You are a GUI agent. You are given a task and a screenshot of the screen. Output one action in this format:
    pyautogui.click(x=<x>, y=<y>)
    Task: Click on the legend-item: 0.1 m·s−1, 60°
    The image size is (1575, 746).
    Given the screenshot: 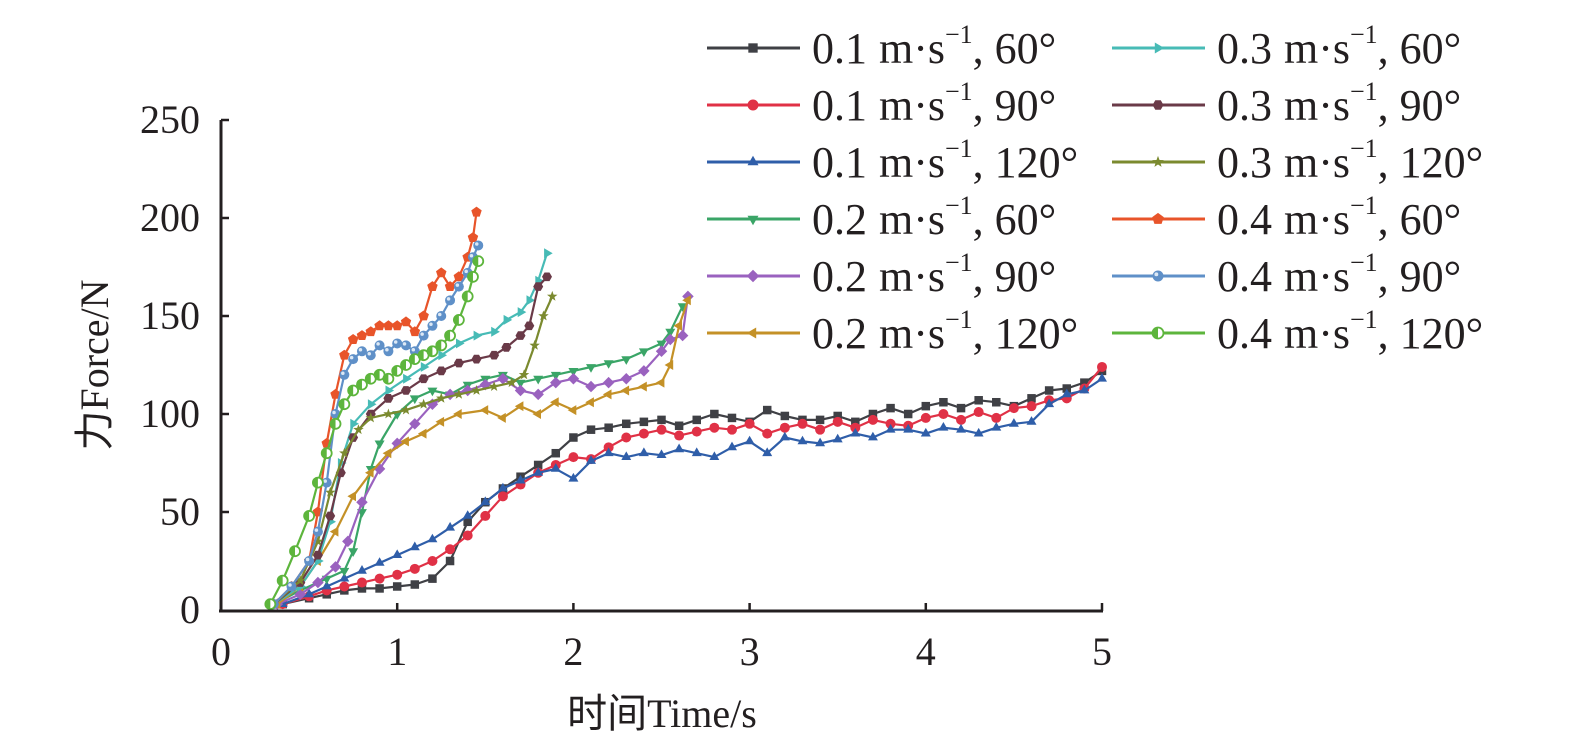 What is the action you would take?
    pyautogui.click(x=881, y=46)
    